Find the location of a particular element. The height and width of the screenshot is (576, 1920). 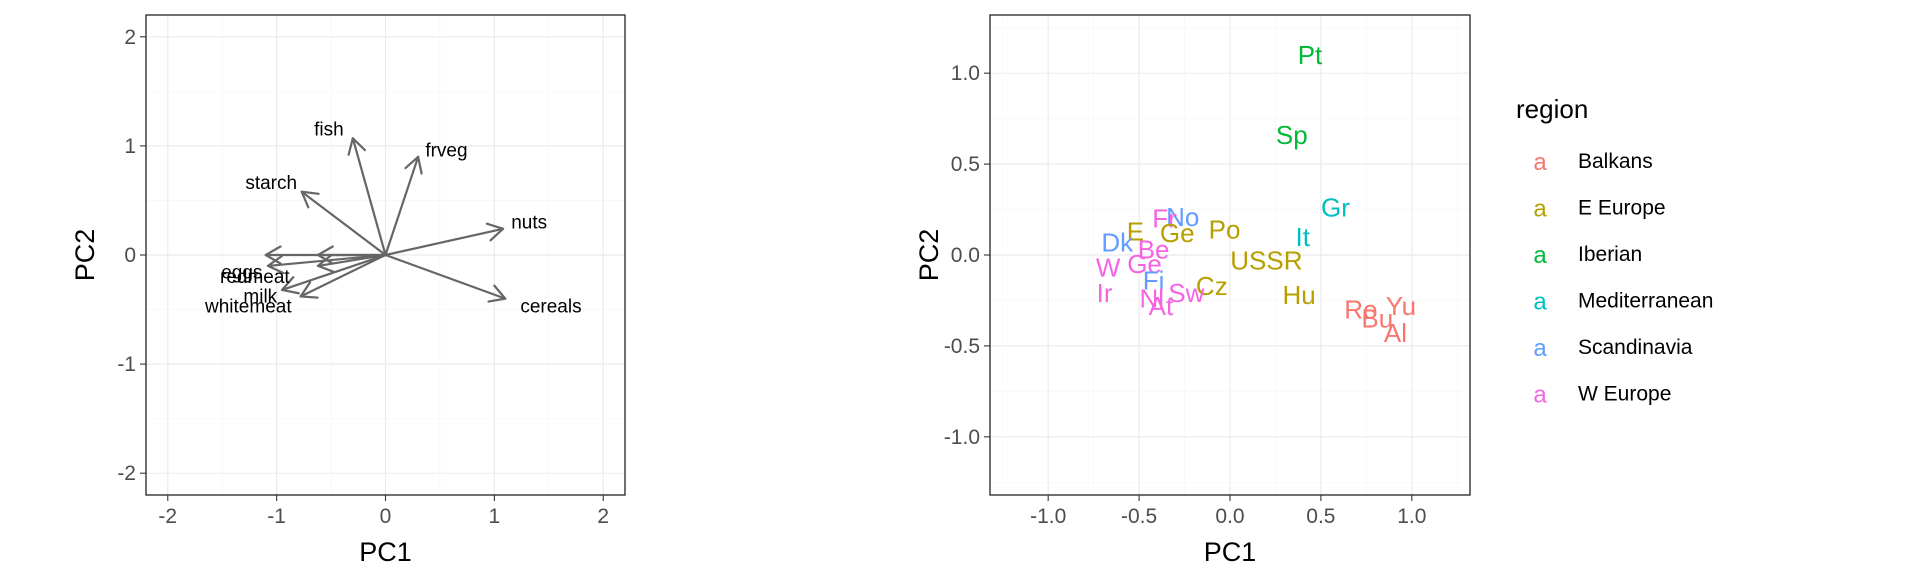

loading-arrowhead-whitemeat is located at coordinates (309, 290).